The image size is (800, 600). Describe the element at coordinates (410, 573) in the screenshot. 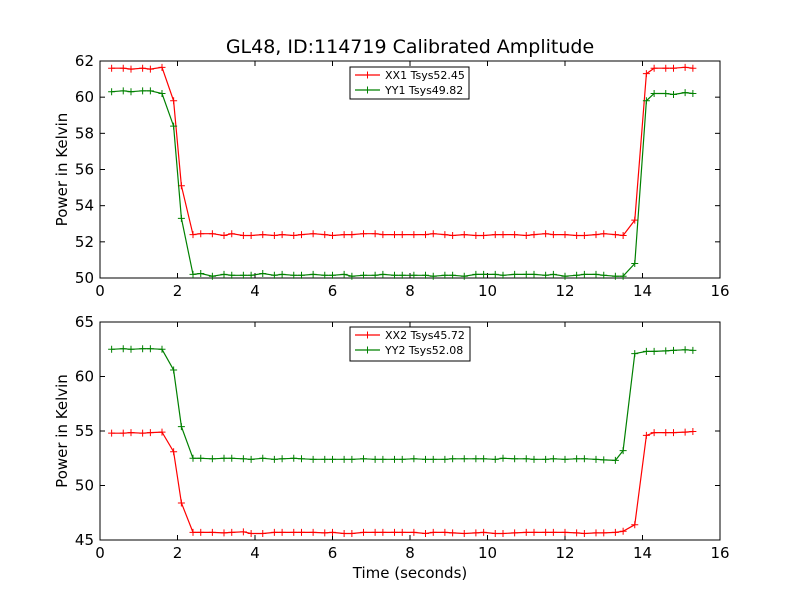

I see `x-axis-label: Time (seconds)` at that location.